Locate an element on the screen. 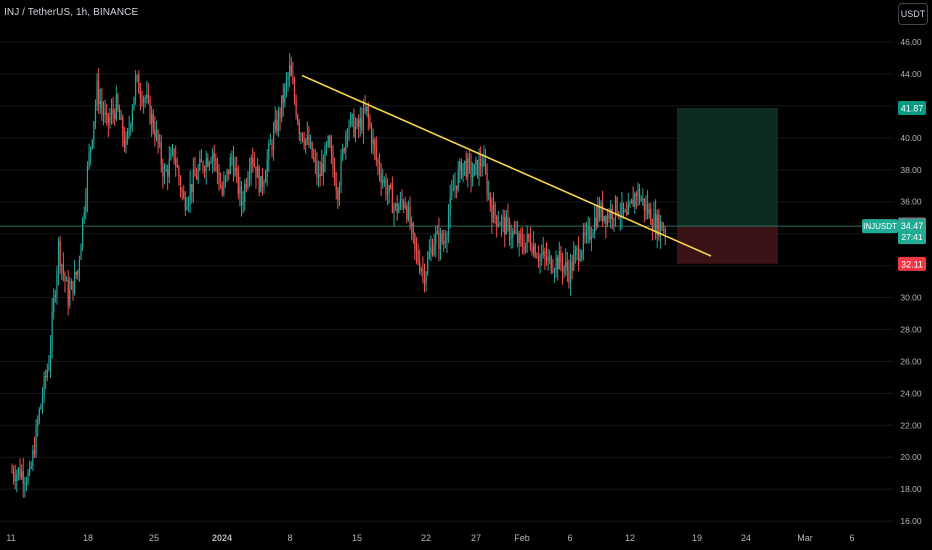 This screenshot has height=550, width=932. currency-button: USDT is located at coordinates (913, 14).